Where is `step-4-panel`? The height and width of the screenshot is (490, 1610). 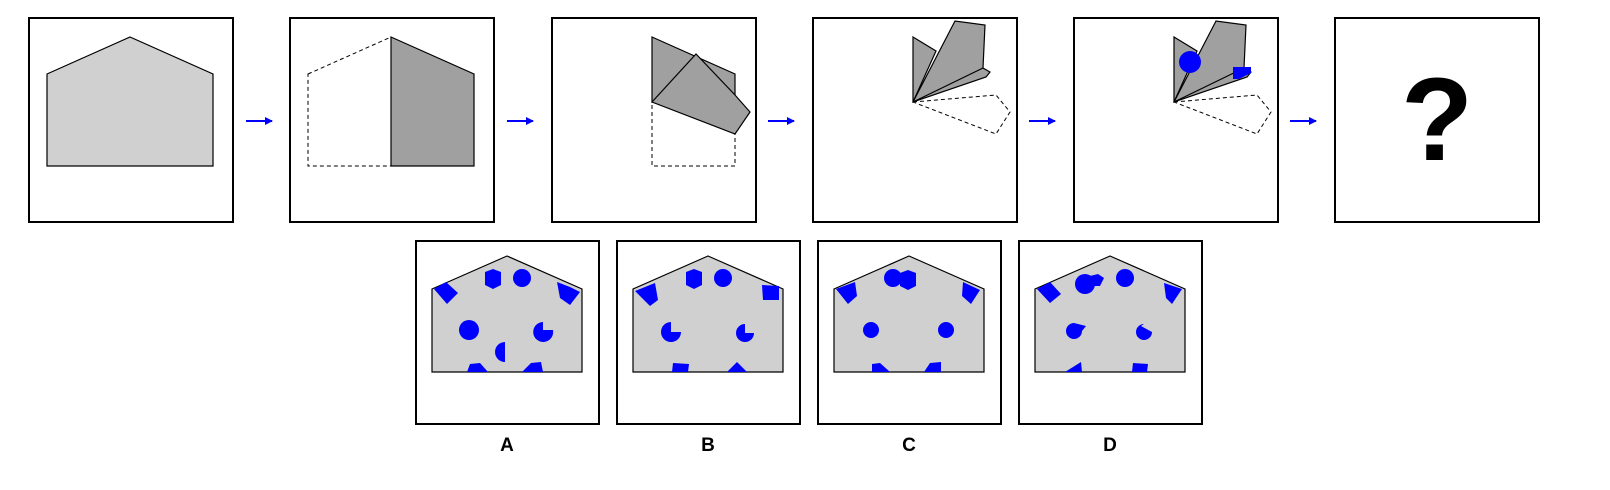 step-4-panel is located at coordinates (915, 120).